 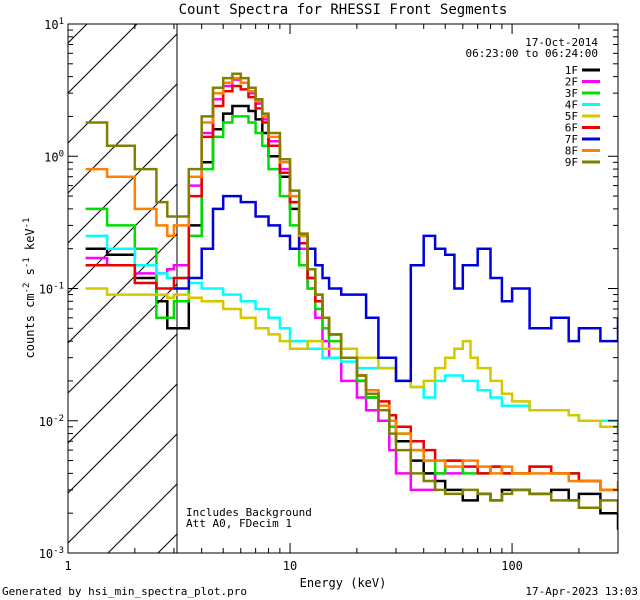 What do you see at coordinates (571, 70) in the screenshot?
I see `legend-label-1f: 1F` at bounding box center [571, 70].